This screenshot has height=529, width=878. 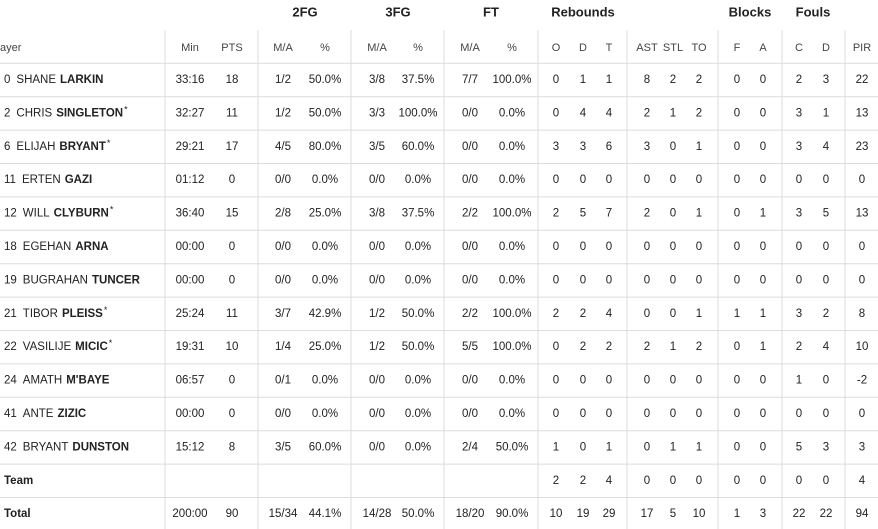 What do you see at coordinates (737, 48) in the screenshot?
I see `column-header: F` at bounding box center [737, 48].